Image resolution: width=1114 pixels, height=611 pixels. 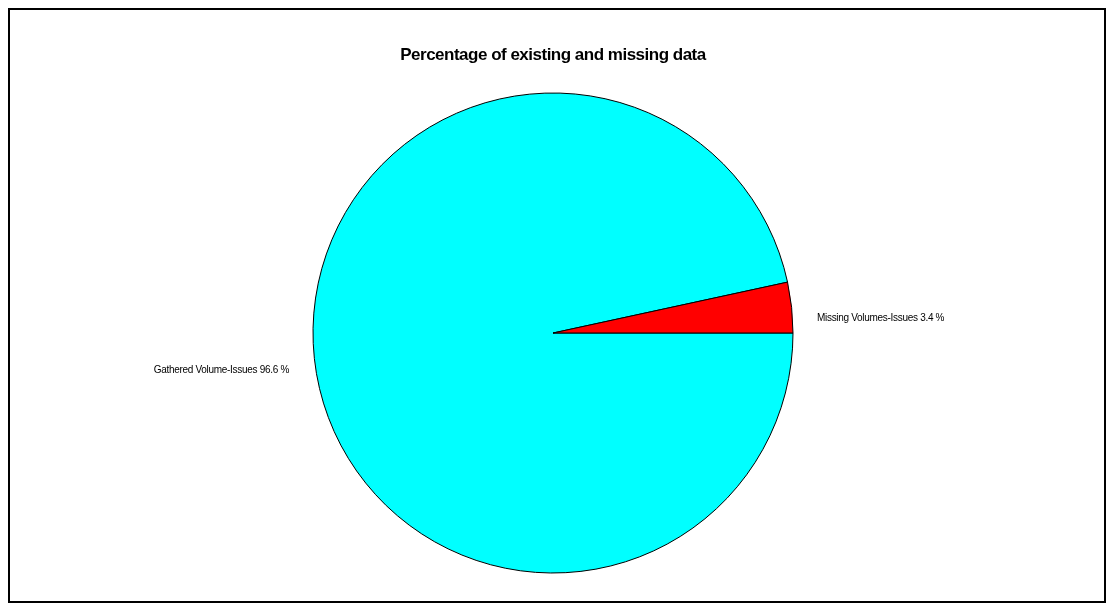 I want to click on slice-label: Missing Volumes-Issues 3.4 %, so click(x=881, y=318).